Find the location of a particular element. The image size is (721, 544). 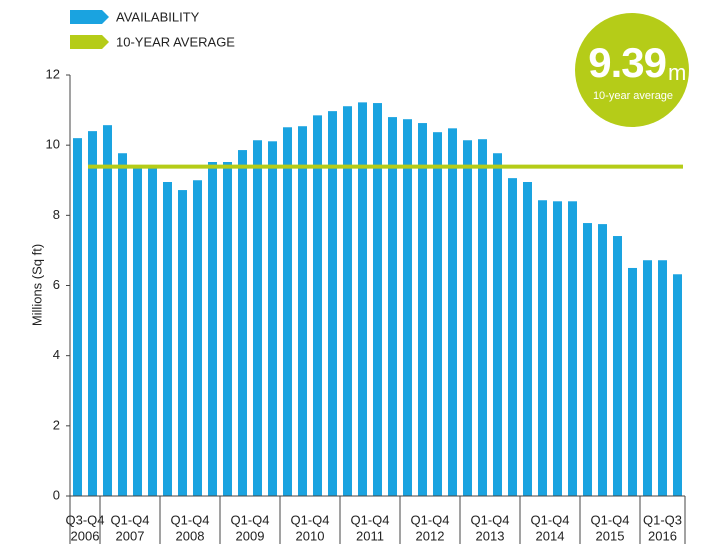

x-group-year: 2014 is located at coordinates (550, 535).